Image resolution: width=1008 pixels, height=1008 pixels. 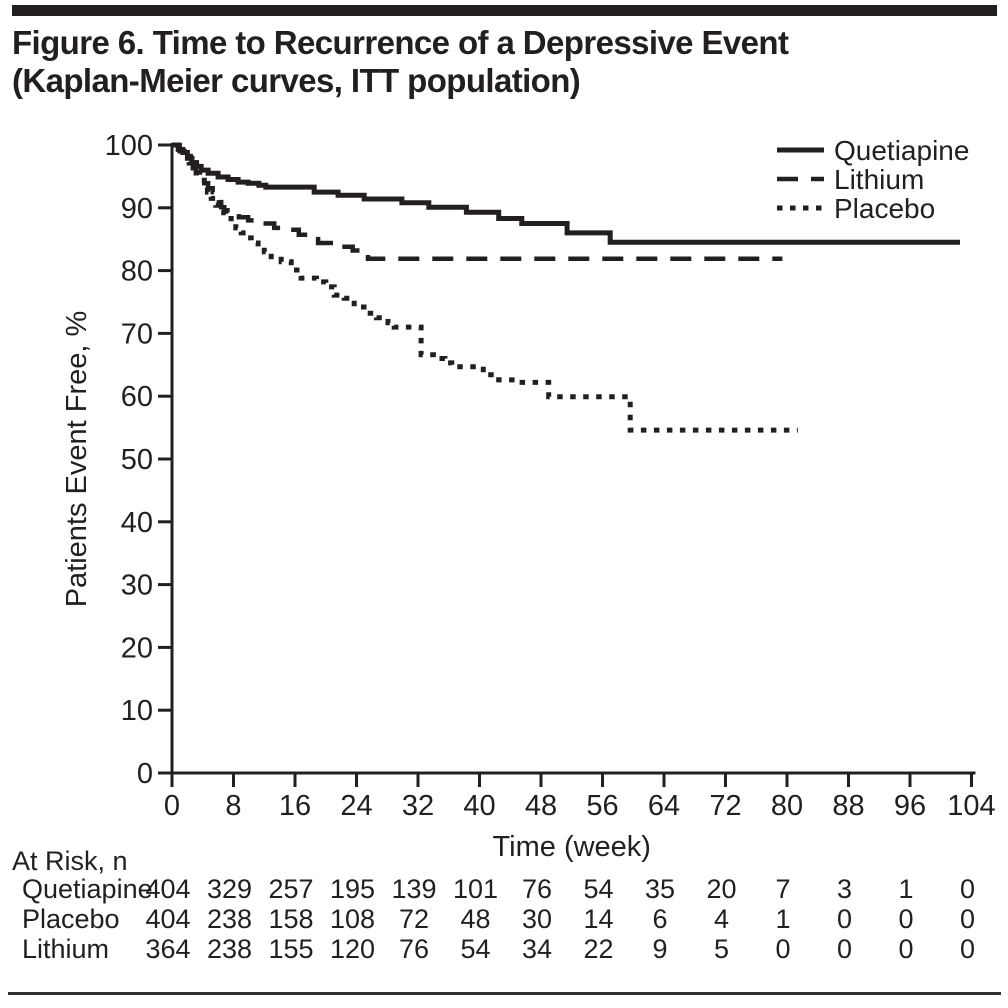 What do you see at coordinates (137, 523) in the screenshot?
I see `y-tick-label: 40` at bounding box center [137, 523].